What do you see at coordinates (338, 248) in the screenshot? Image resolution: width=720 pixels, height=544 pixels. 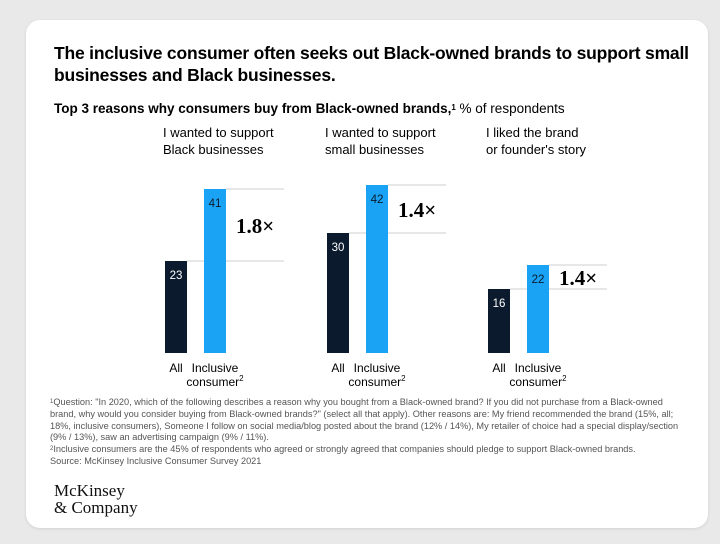 I see `panel-2-label-all: 30` at bounding box center [338, 248].